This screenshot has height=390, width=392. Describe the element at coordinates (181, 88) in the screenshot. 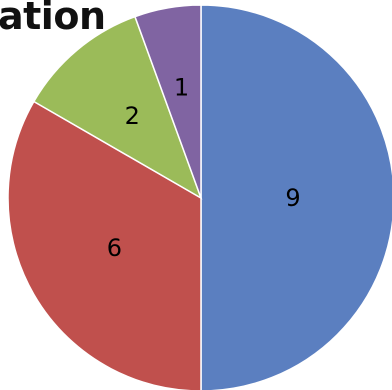

I see `data-label-1: 1` at that location.